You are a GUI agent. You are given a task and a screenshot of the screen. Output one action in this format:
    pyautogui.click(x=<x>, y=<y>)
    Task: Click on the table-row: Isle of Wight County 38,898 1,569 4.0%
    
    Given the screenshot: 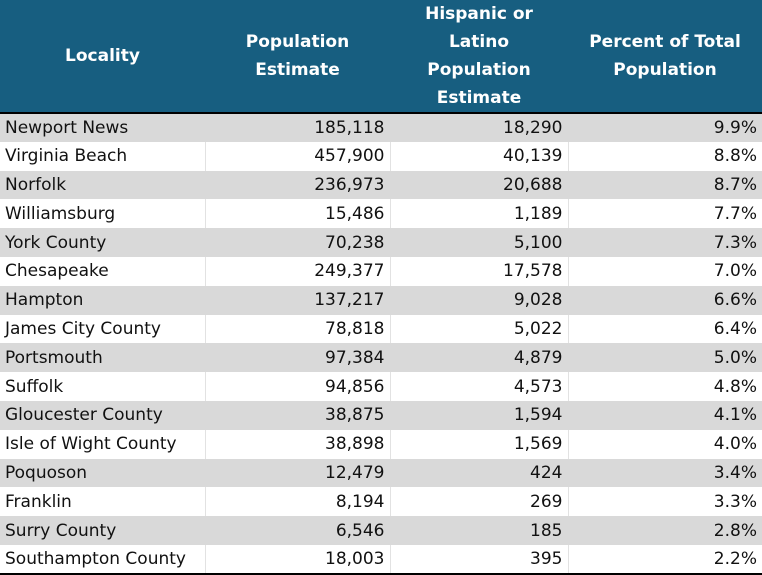 What is the action you would take?
    pyautogui.click(x=381, y=444)
    